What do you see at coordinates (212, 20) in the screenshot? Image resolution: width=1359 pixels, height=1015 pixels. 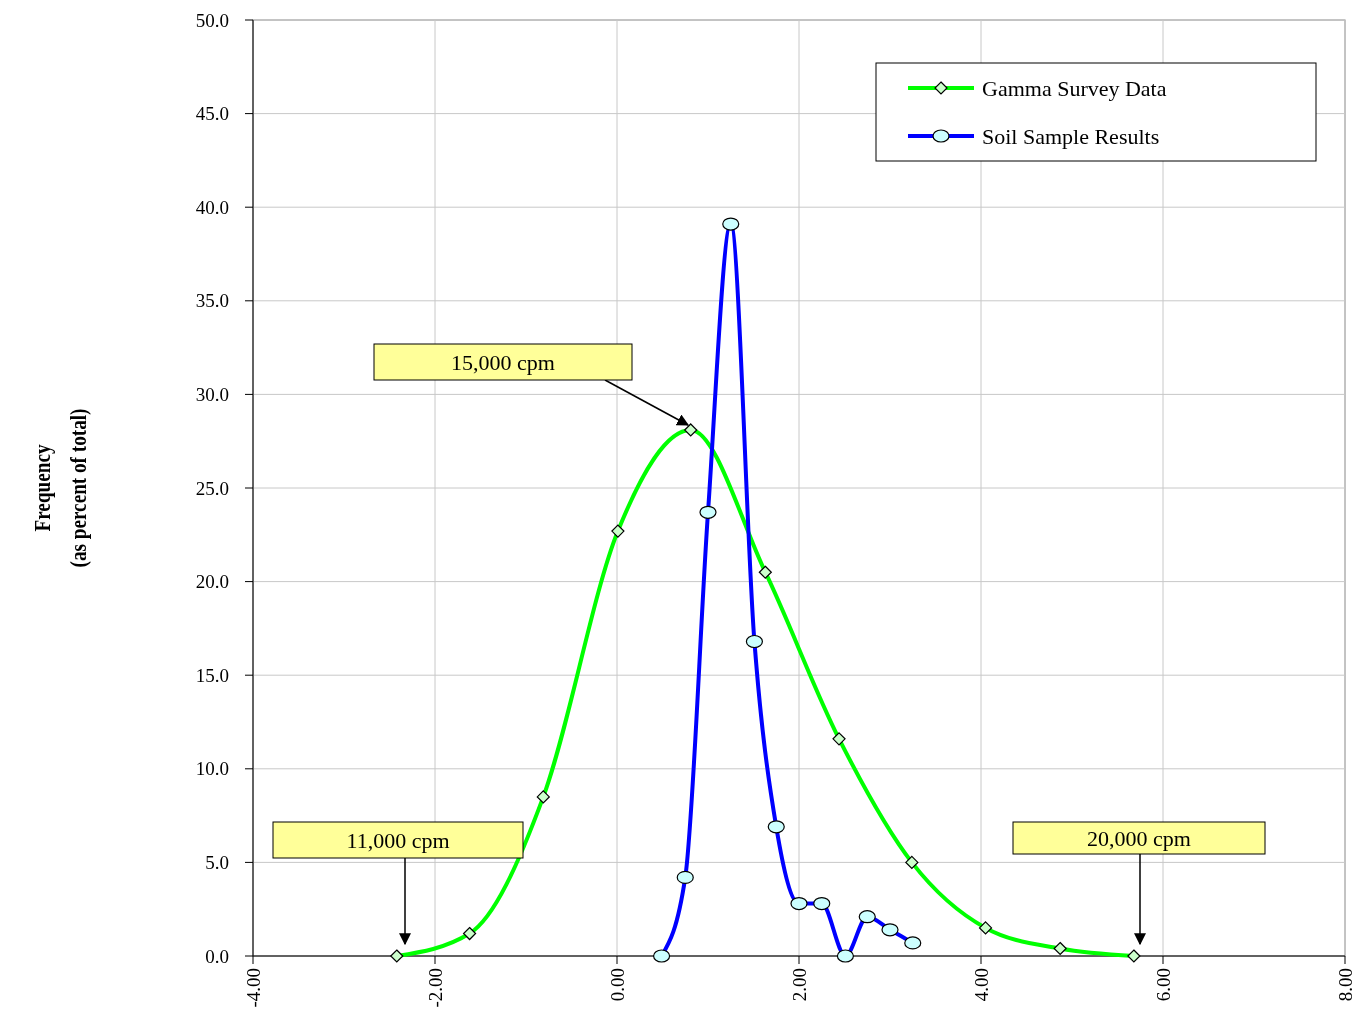 I see `y-tick-label: 50.0` at bounding box center [212, 20].